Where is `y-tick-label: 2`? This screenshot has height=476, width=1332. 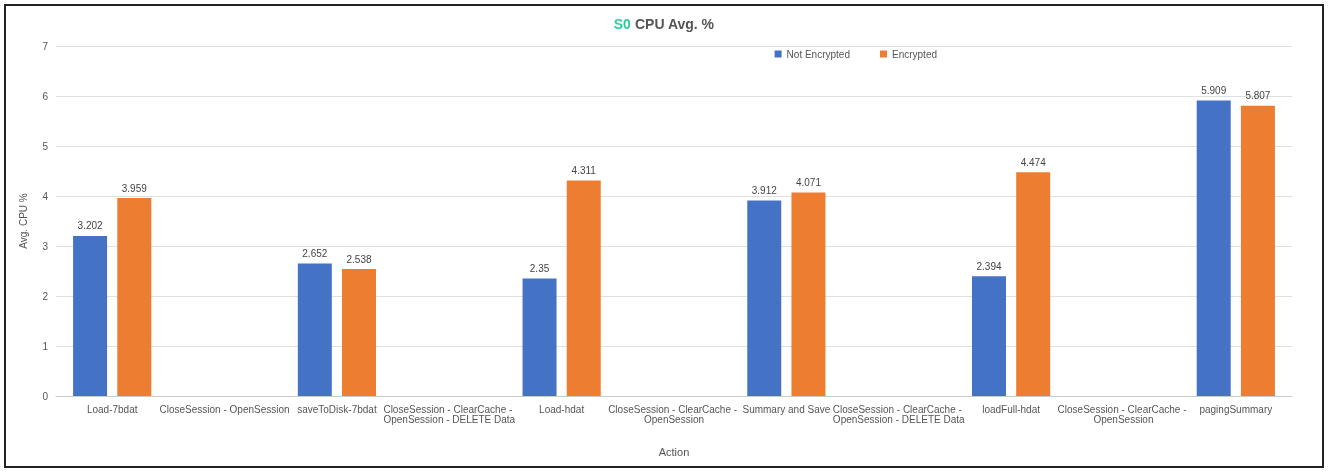
y-tick-label: 2 is located at coordinates (45, 296).